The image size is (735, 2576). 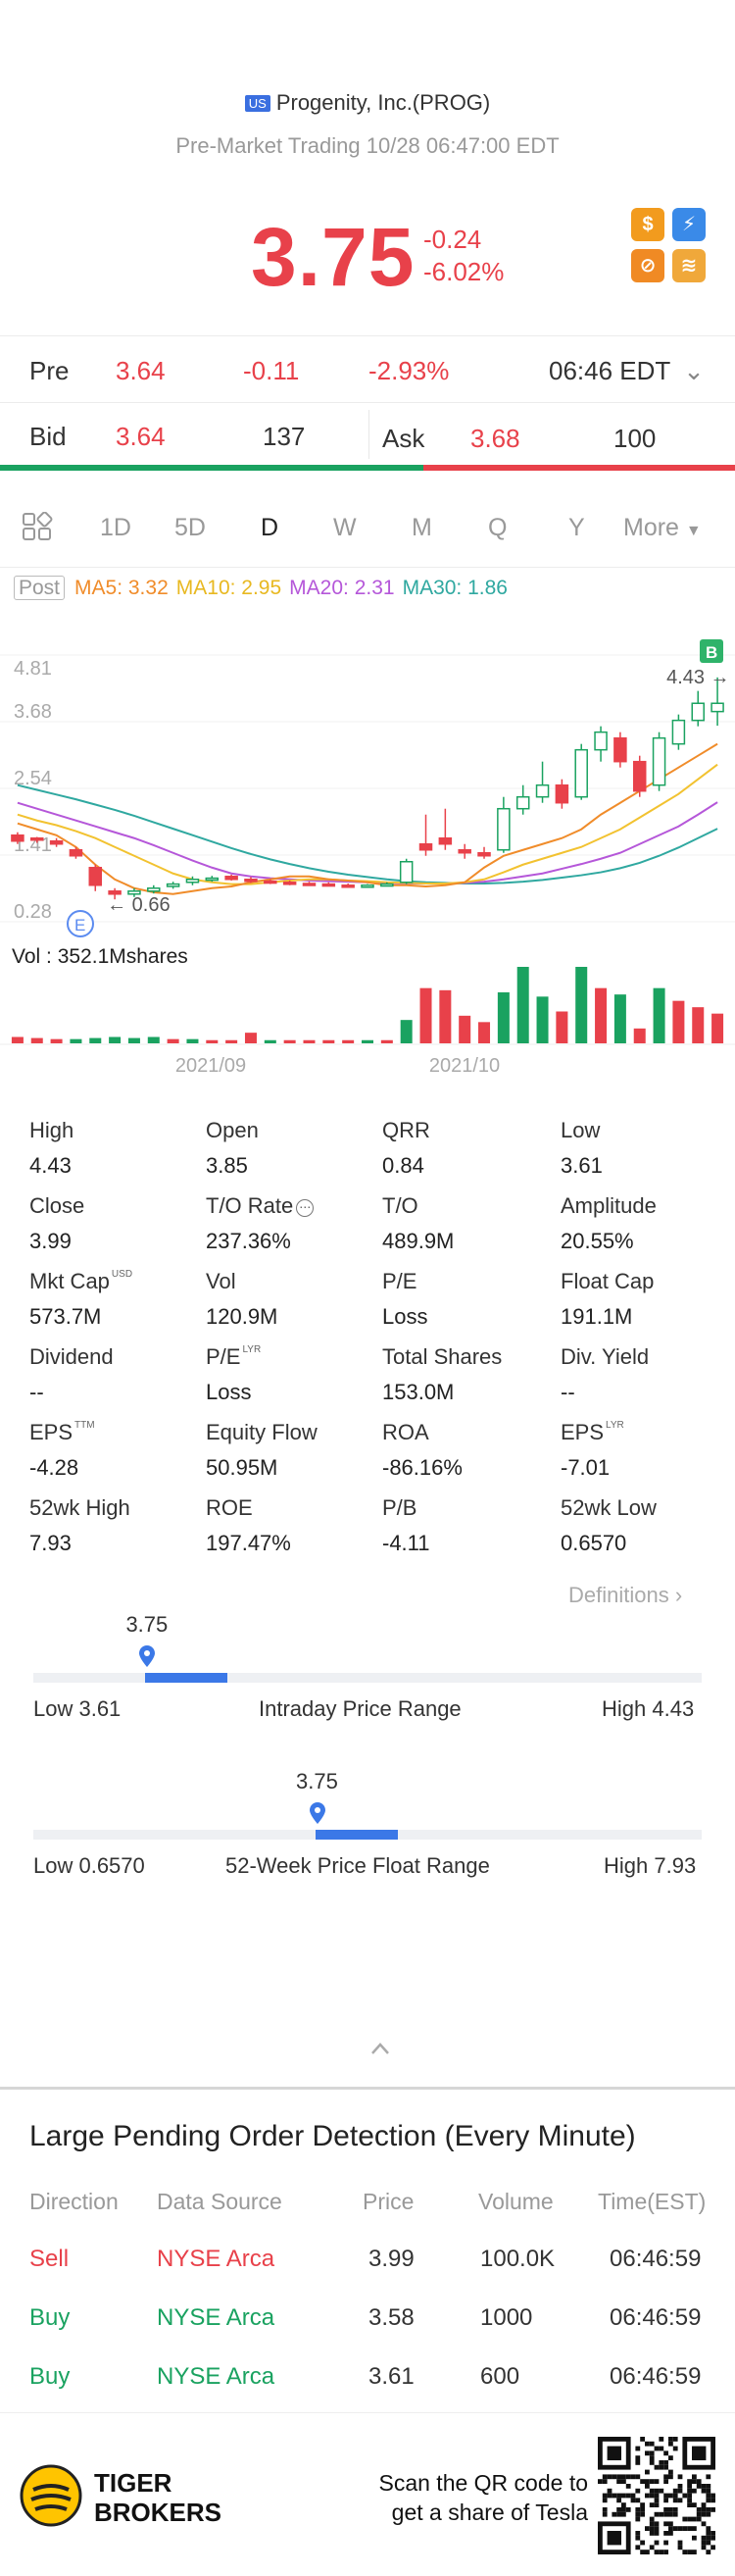 What do you see at coordinates (33, 712) in the screenshot?
I see `y-tick-label: 3.68` at bounding box center [33, 712].